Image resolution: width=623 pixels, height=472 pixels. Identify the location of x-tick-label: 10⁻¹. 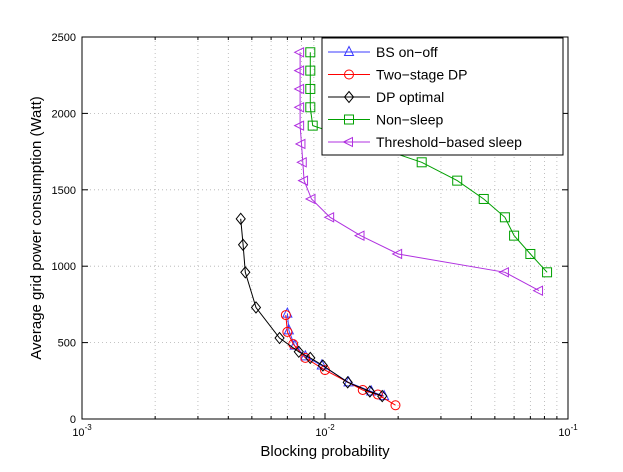
(568, 431).